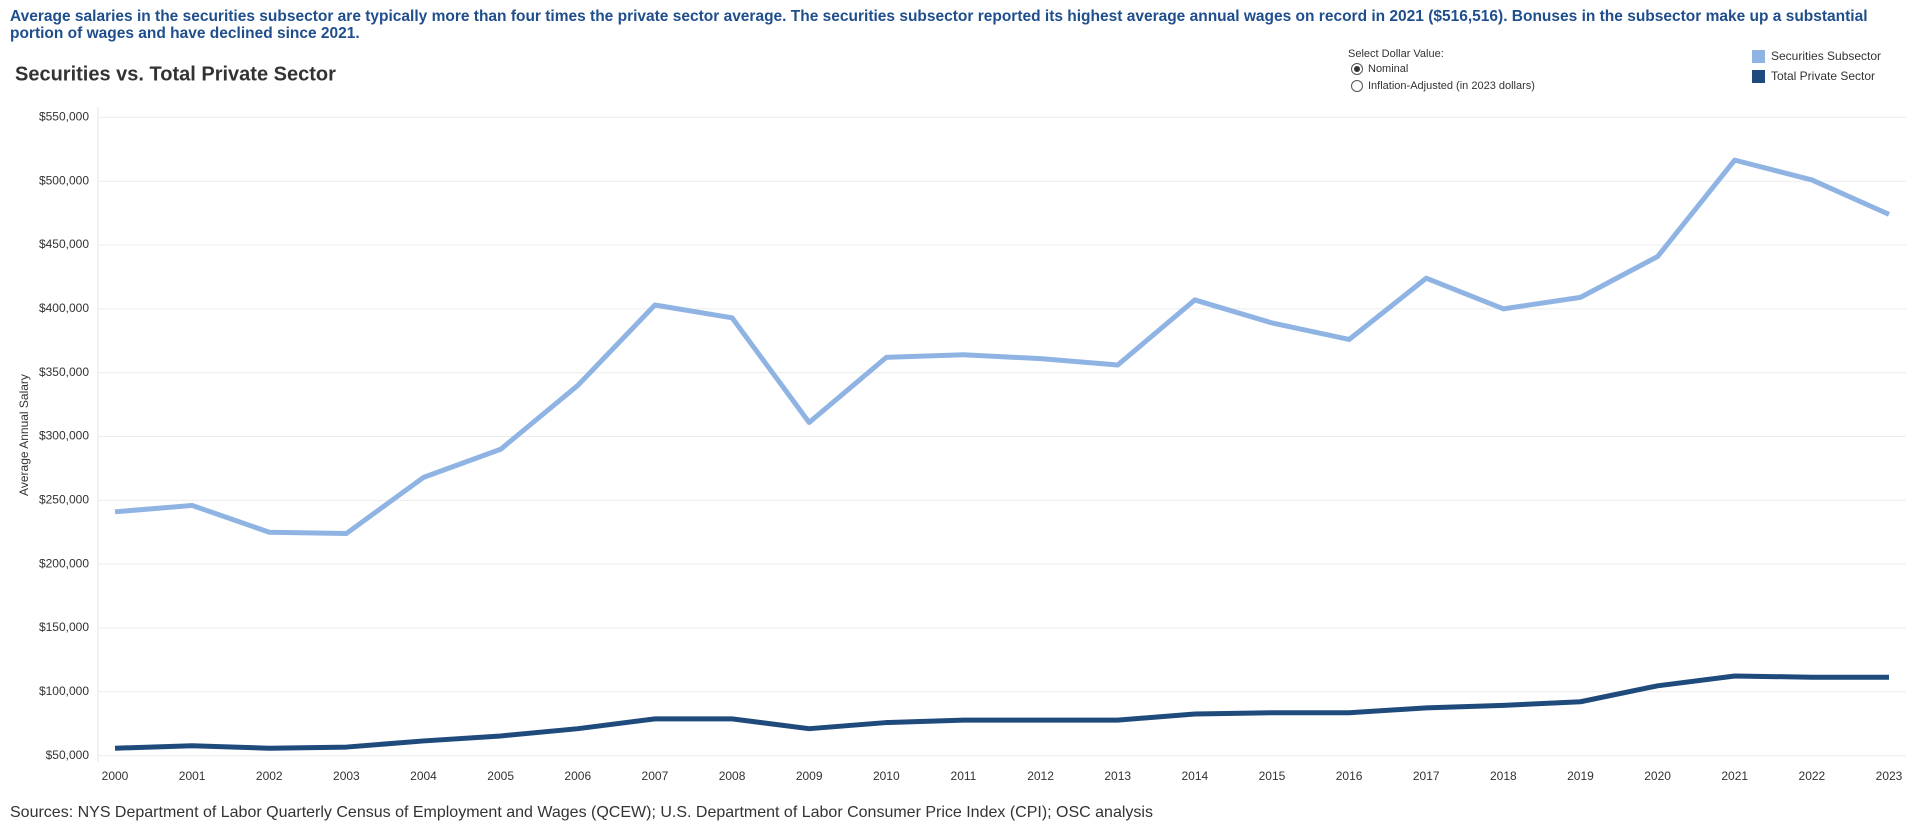 The image size is (1920, 831). What do you see at coordinates (64, 117) in the screenshot?
I see `y-tick-label: $550,000` at bounding box center [64, 117].